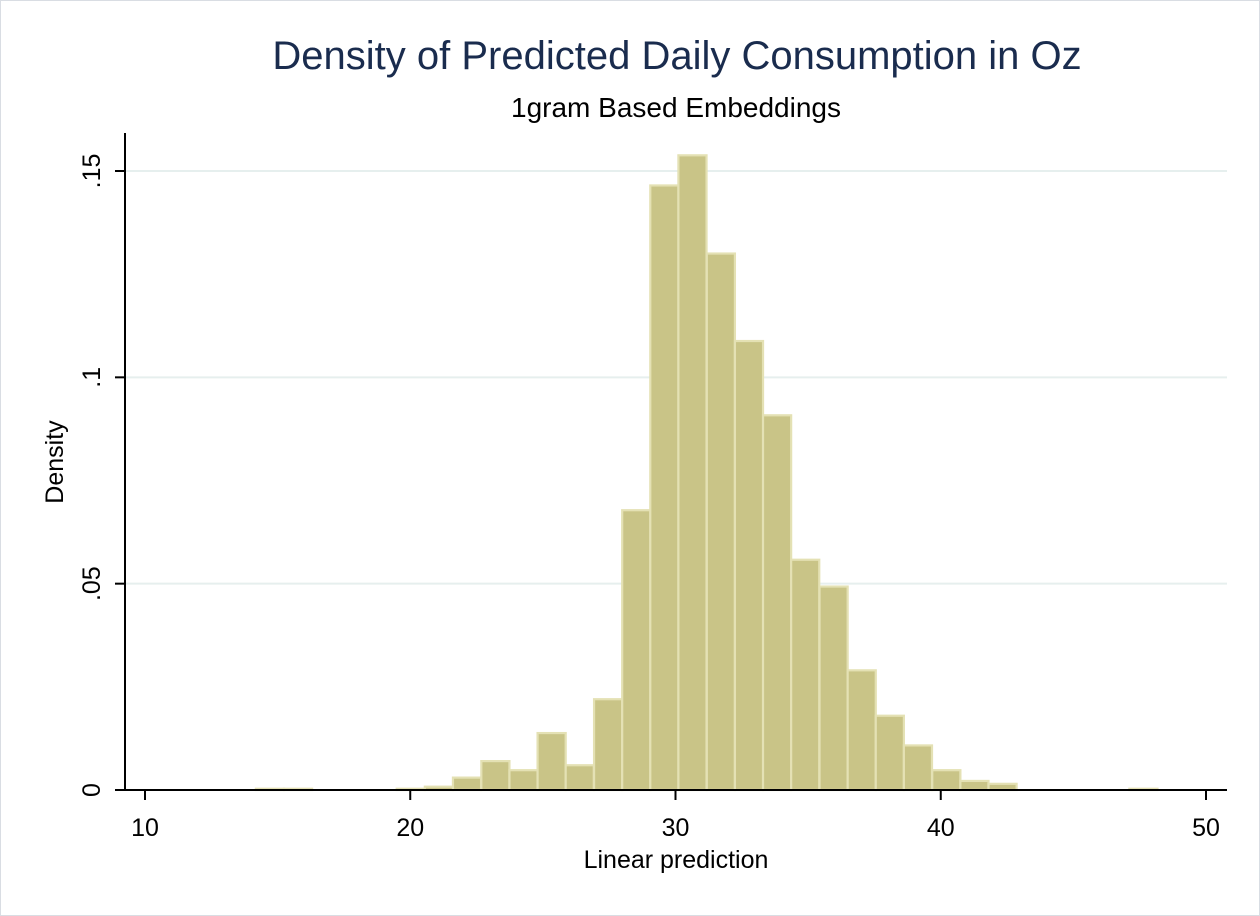  Describe the element at coordinates (145, 828) in the screenshot. I see `x-tick-label: 10` at that location.